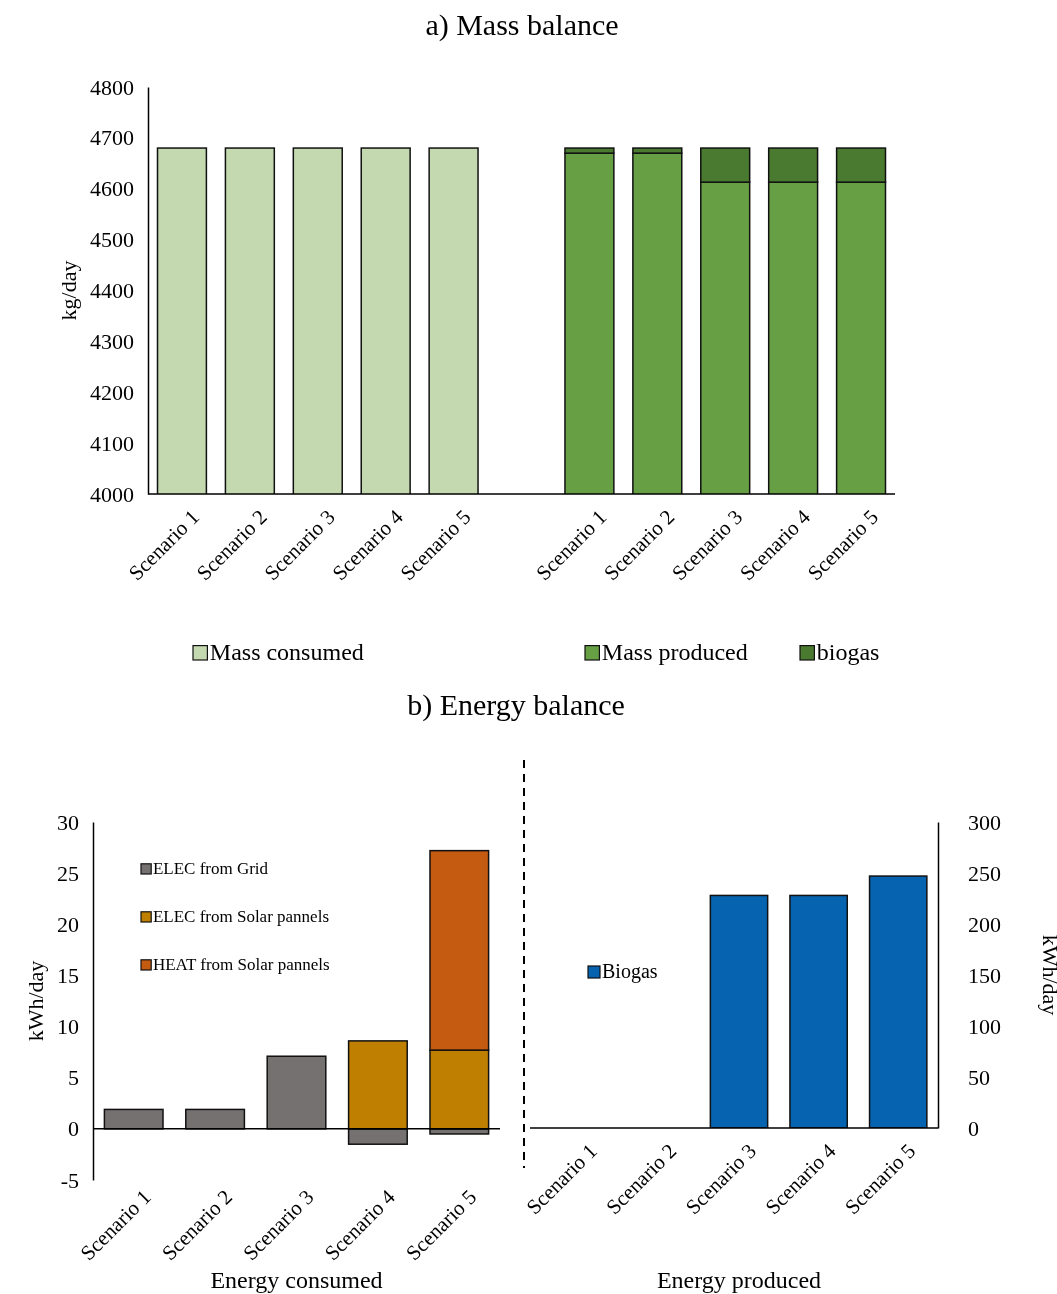  What do you see at coordinates (210, 868) in the screenshot?
I see `legend-label: ELEC from Grid` at bounding box center [210, 868].